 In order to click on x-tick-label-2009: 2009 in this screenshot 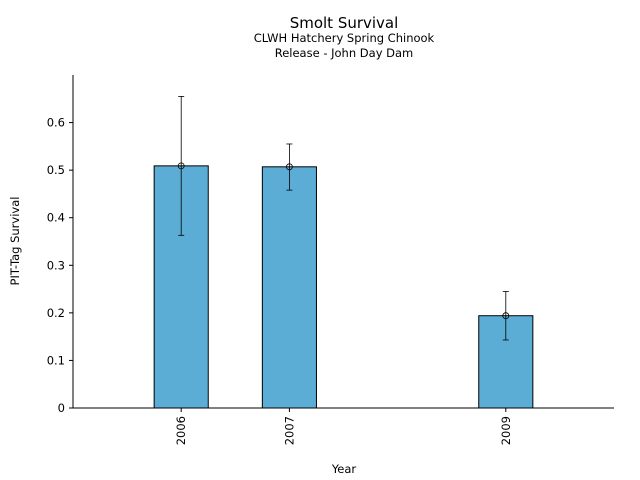, I will do `click(506, 430)`.